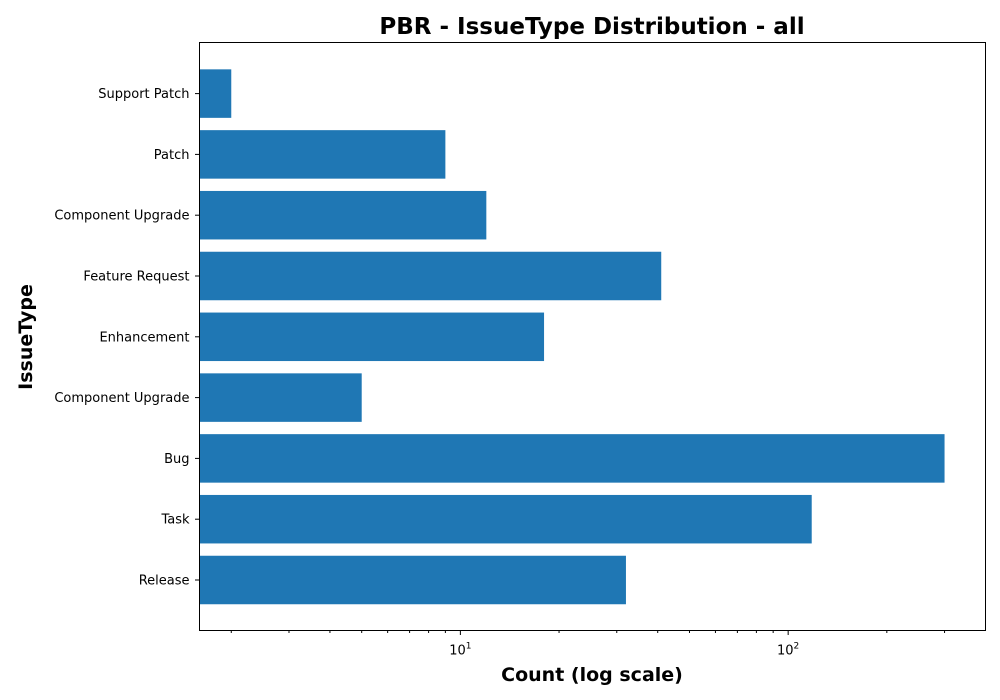 This screenshot has width=1000, height=700. What do you see at coordinates (121, 216) in the screenshot?
I see `y-tick-label-component-upgrade-6: Component Upgrade` at bounding box center [121, 216].